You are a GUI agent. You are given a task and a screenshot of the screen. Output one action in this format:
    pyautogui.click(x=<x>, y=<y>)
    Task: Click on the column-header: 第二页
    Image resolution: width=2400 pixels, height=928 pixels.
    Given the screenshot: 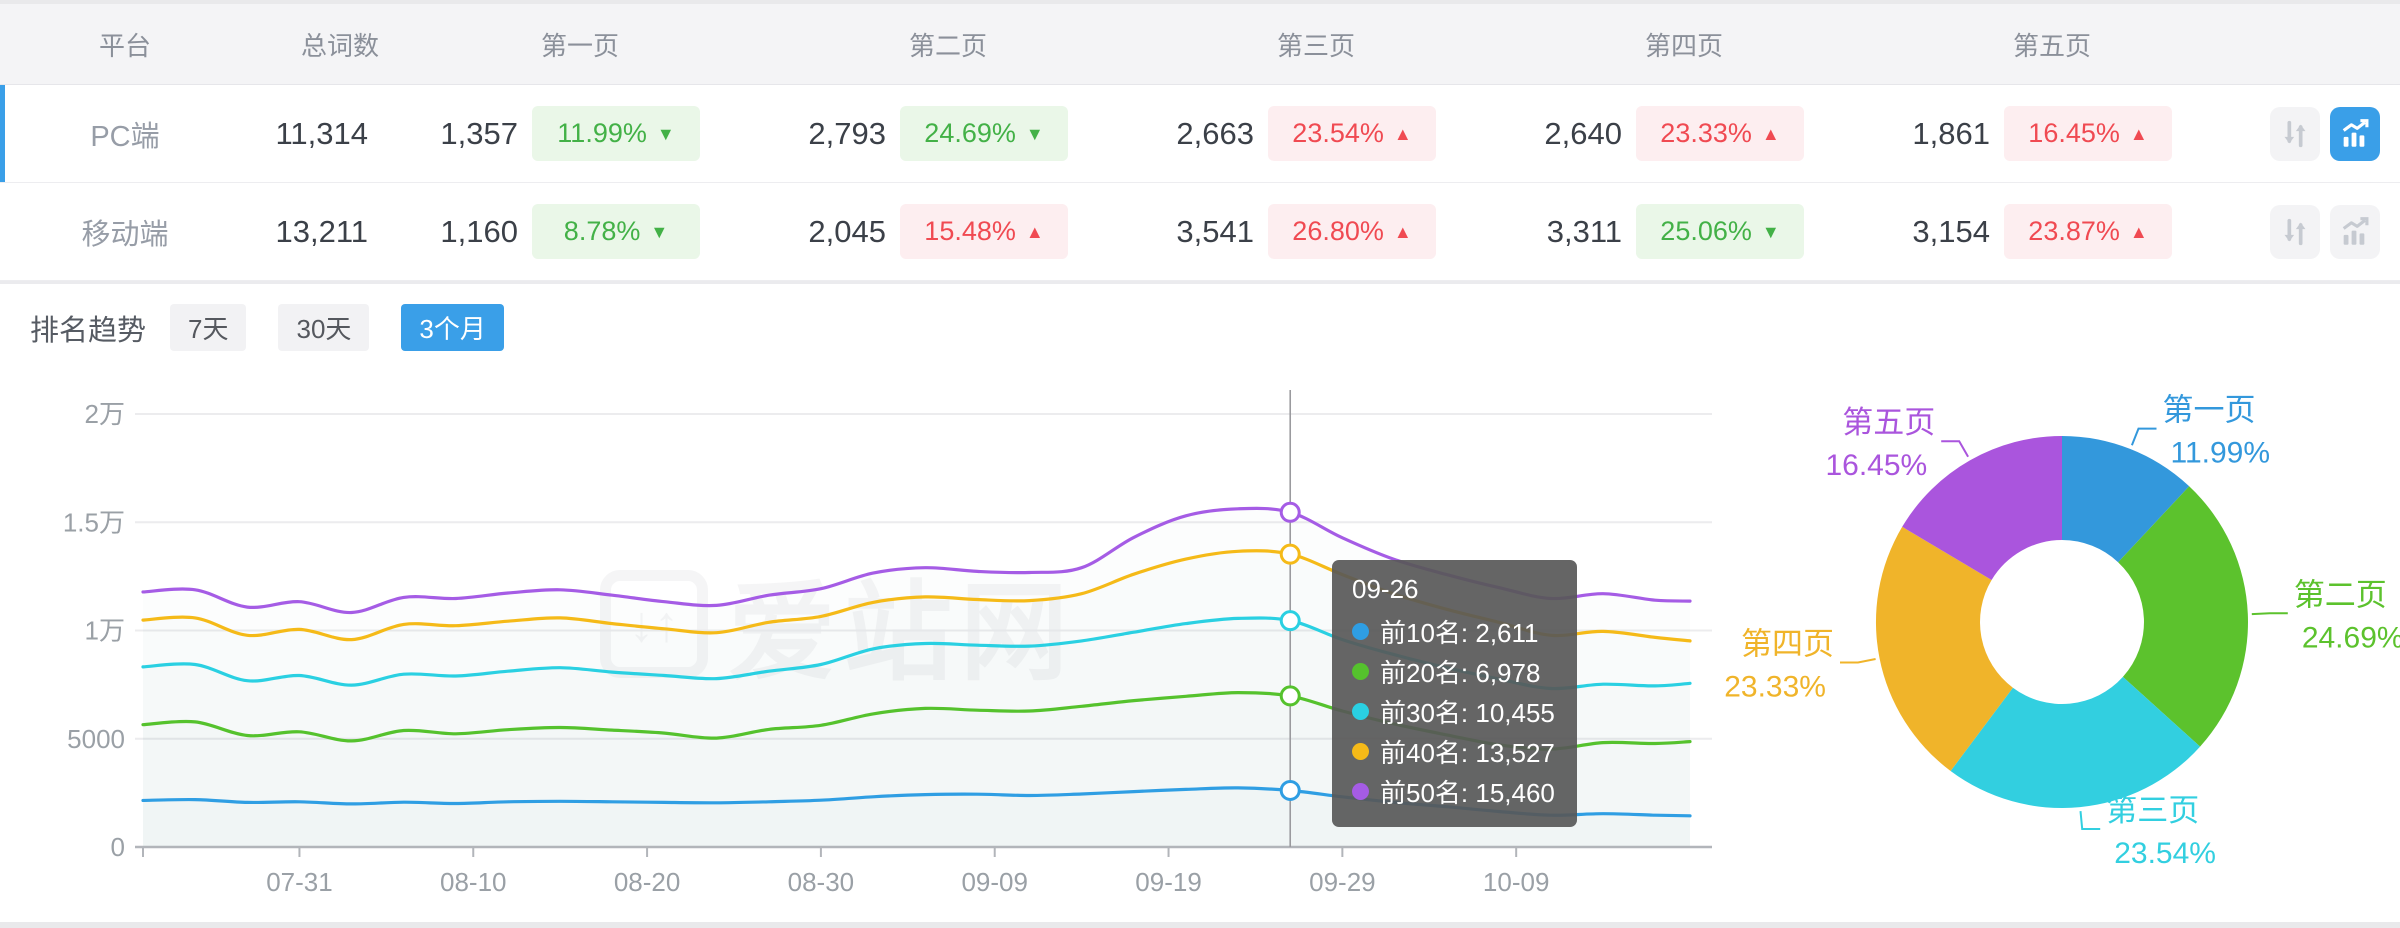 What is the action you would take?
    pyautogui.click(x=947, y=45)
    